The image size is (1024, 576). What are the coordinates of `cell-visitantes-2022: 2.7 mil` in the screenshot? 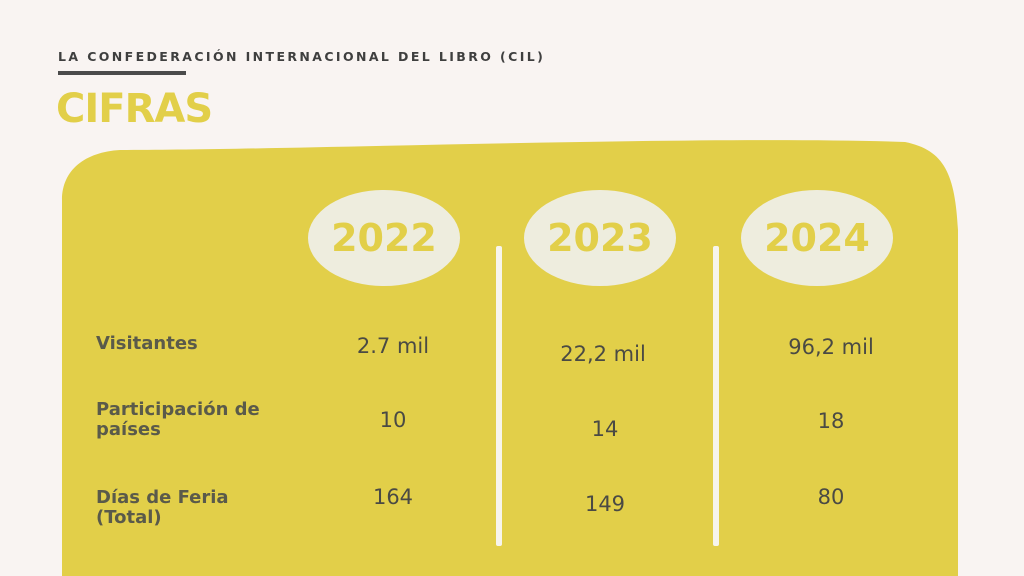 It's located at (393, 346).